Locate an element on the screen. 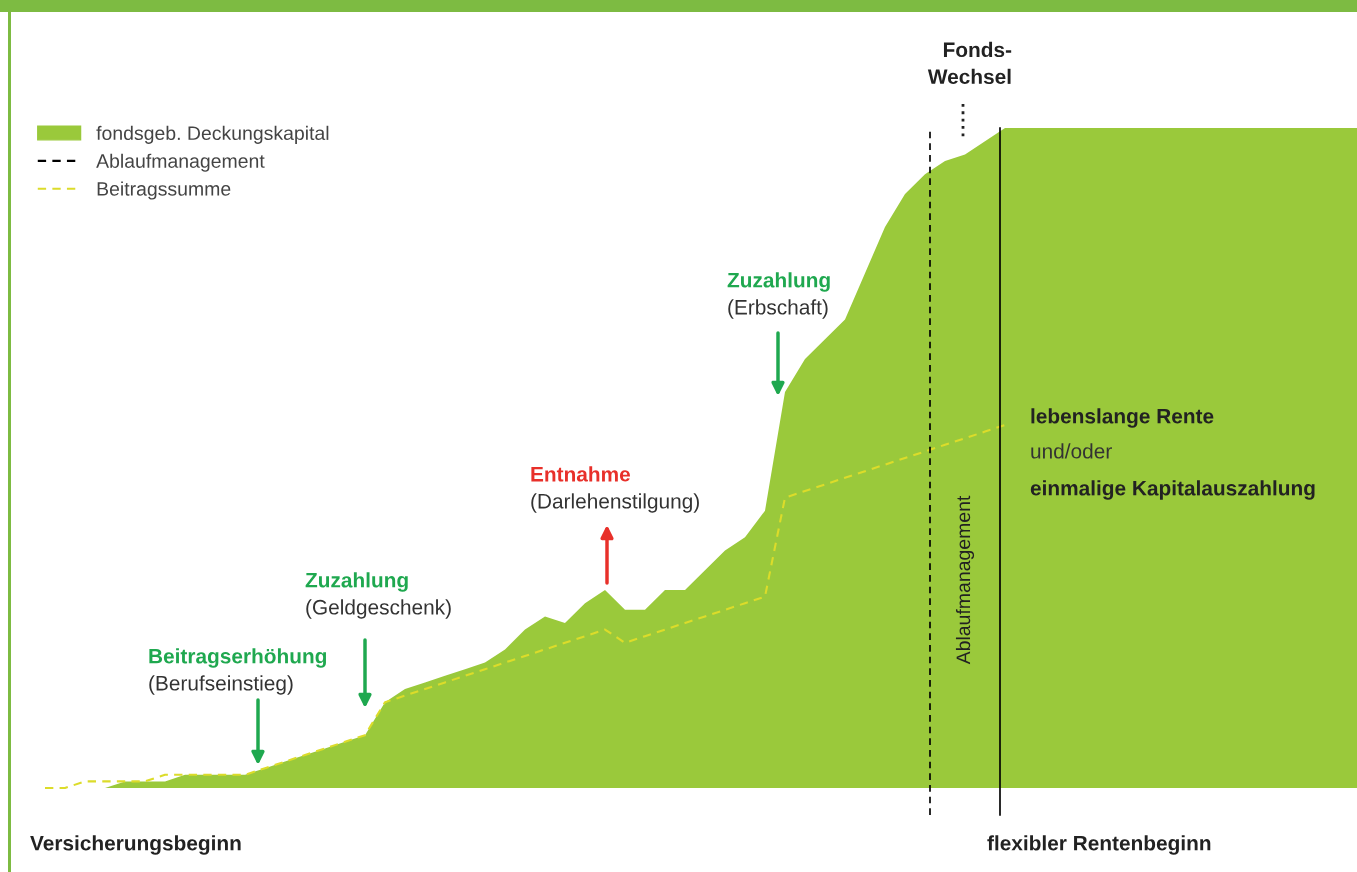 The width and height of the screenshot is (1357, 872). annotation: und/oder is located at coordinates (1071, 451).